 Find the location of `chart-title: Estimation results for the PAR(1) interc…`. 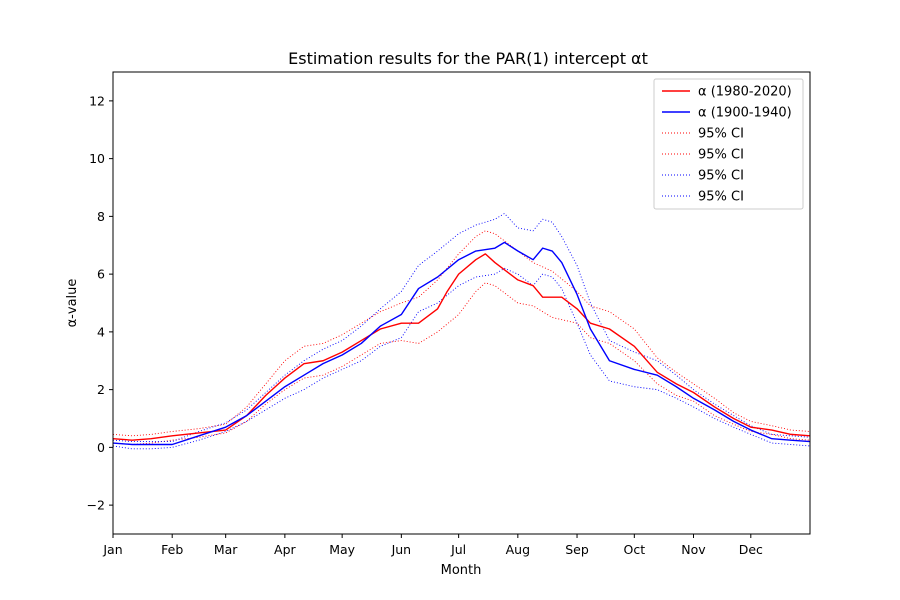

chart-title: Estimation results for the PAR(1) interc… is located at coordinates (468, 58).